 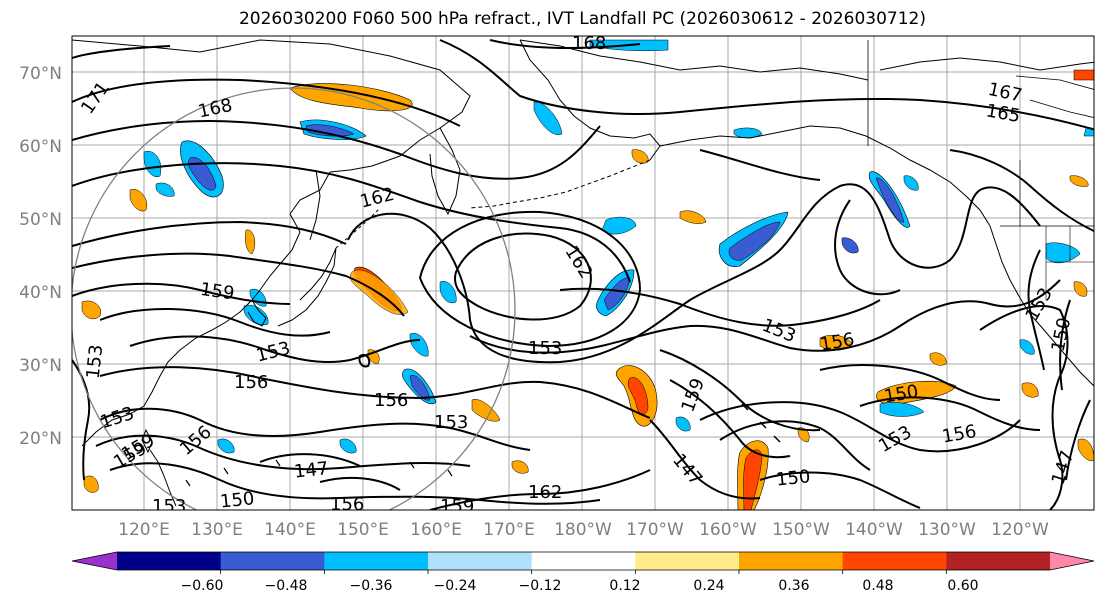 I want to click on sakhalin, so click(x=315, y=205).